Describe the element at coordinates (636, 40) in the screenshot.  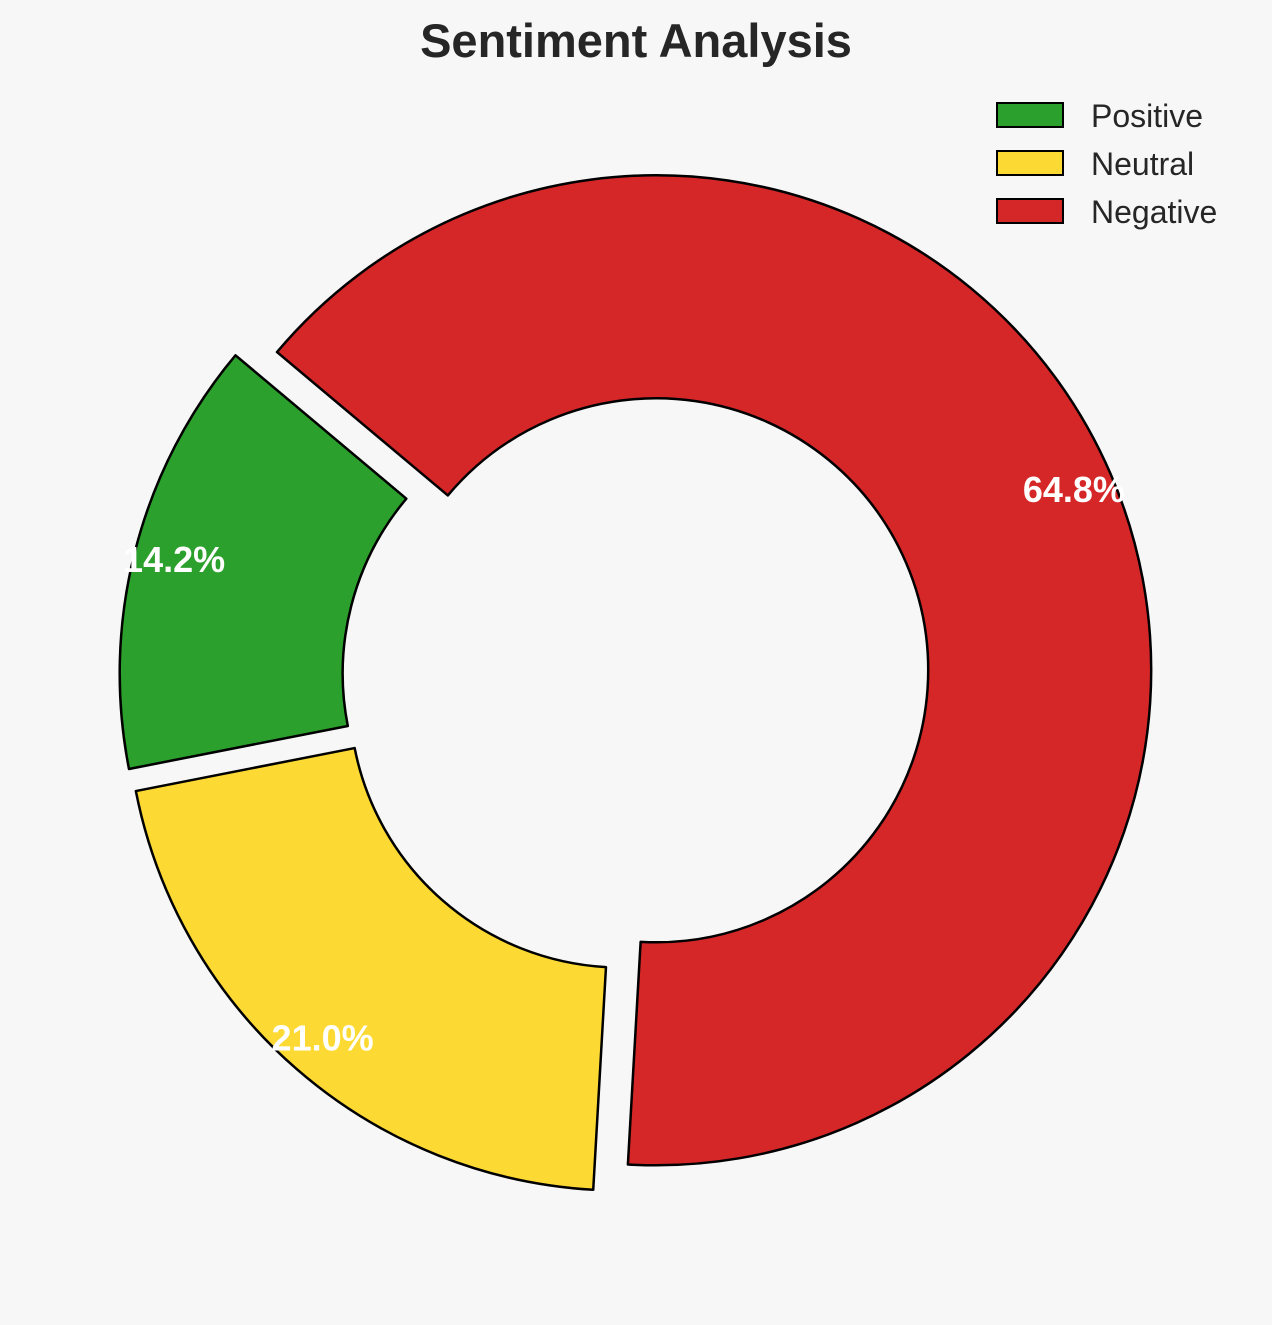
I see `chart-title: Sentiment Analysis` at that location.